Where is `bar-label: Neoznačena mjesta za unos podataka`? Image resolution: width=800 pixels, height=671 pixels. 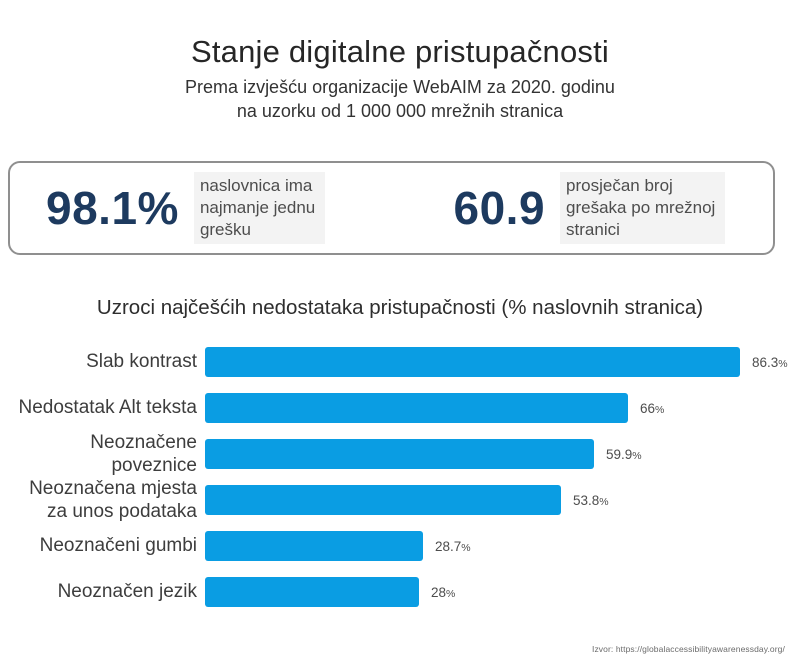 bar-label: Neoznačena mjesta za unos podataka is located at coordinates (113, 499).